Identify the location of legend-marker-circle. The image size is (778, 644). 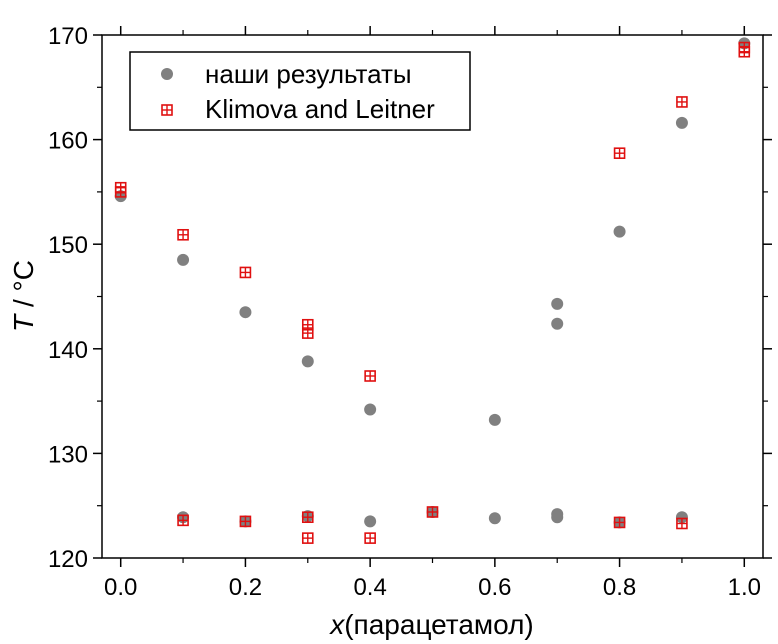
(167, 74).